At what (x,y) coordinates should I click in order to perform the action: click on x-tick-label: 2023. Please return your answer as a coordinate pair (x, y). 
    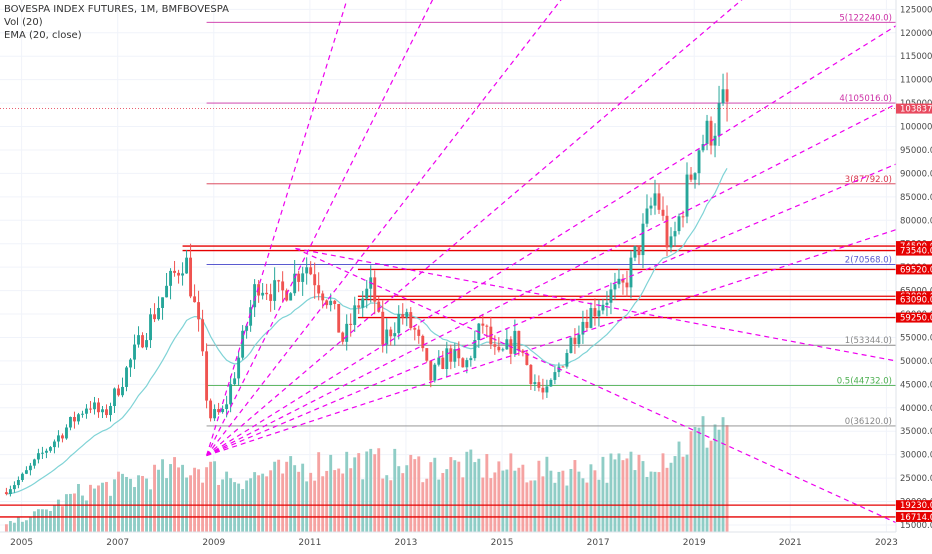
    Looking at the image, I should click on (886, 543).